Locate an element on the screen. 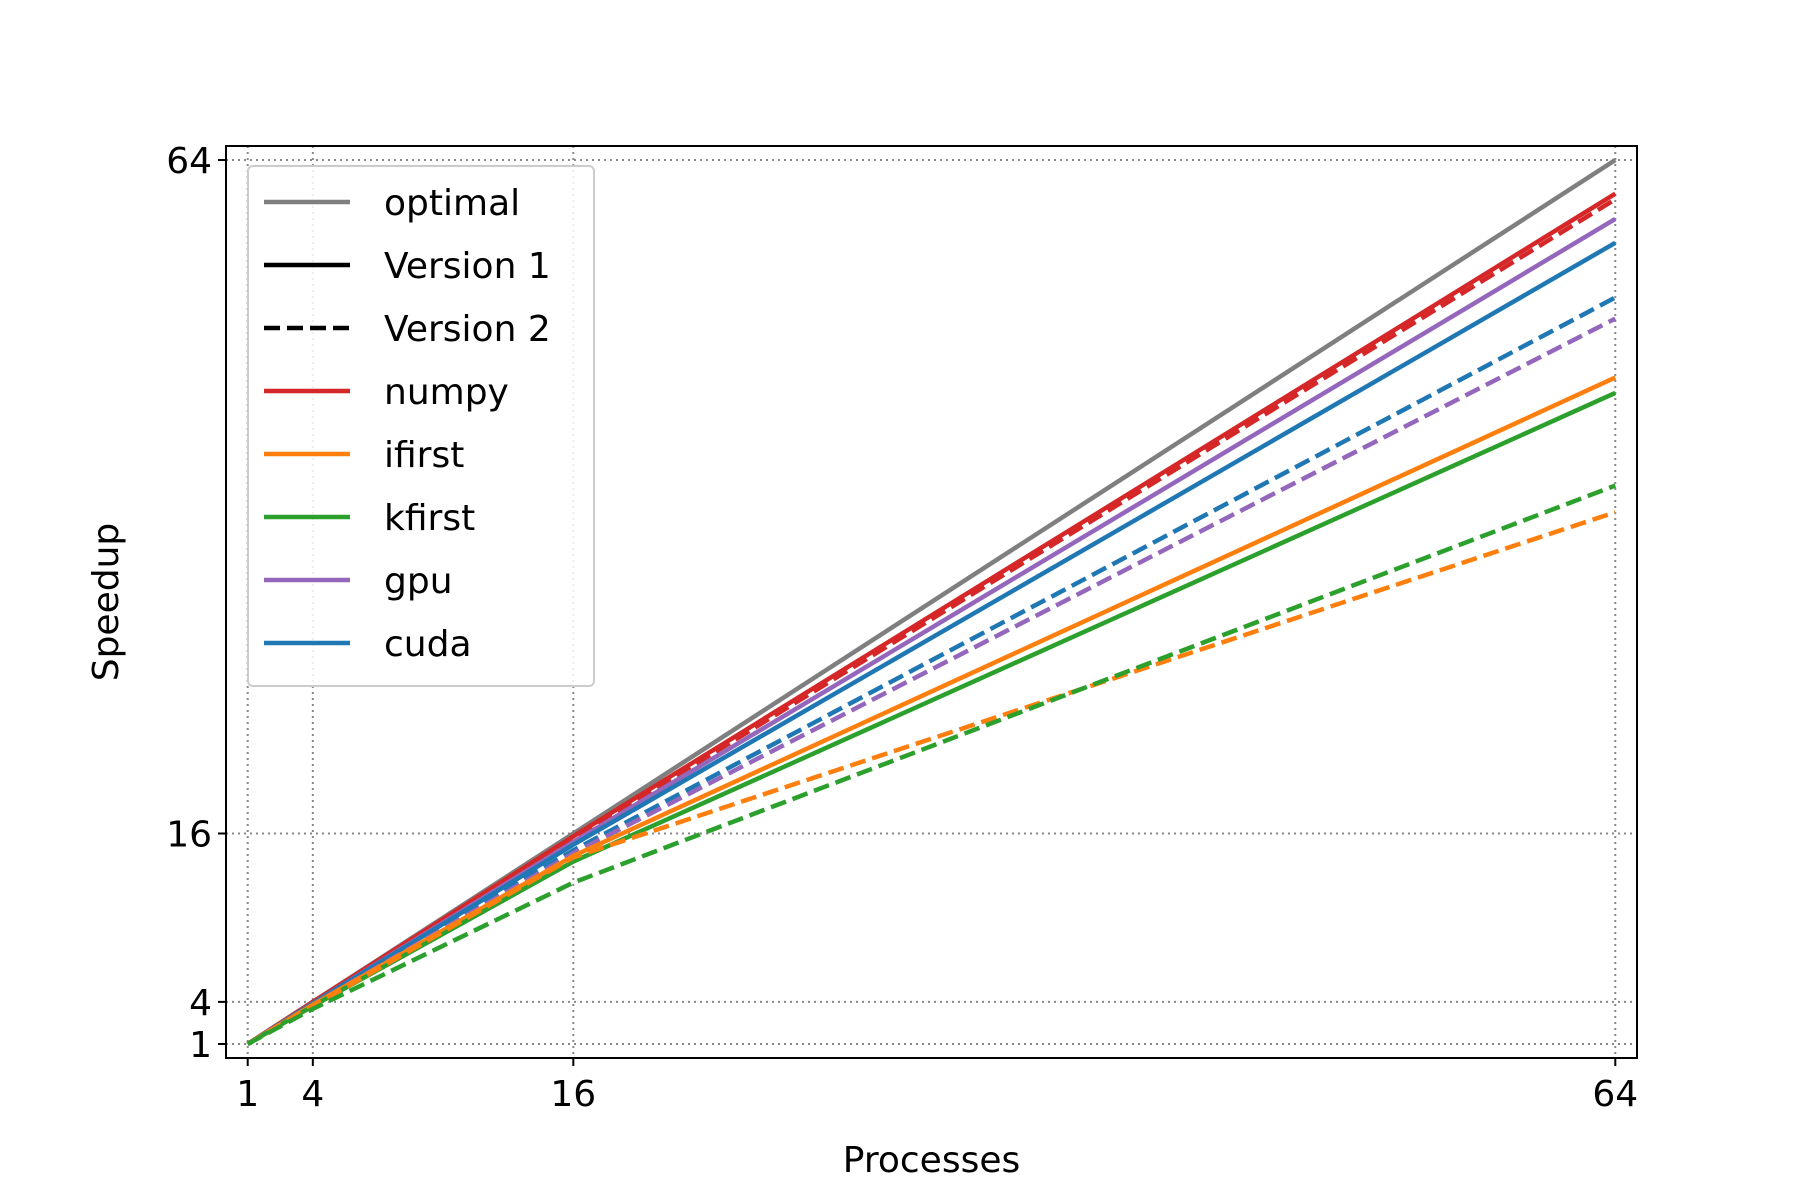 This screenshot has height=1200, width=1800. y-tick-label: 64 is located at coordinates (189, 161).